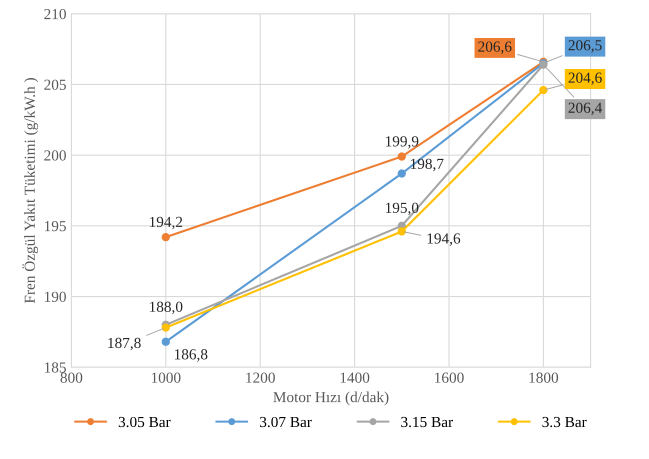  Describe the element at coordinates (166, 308) in the screenshot. I see `data-label: 188,0` at that location.